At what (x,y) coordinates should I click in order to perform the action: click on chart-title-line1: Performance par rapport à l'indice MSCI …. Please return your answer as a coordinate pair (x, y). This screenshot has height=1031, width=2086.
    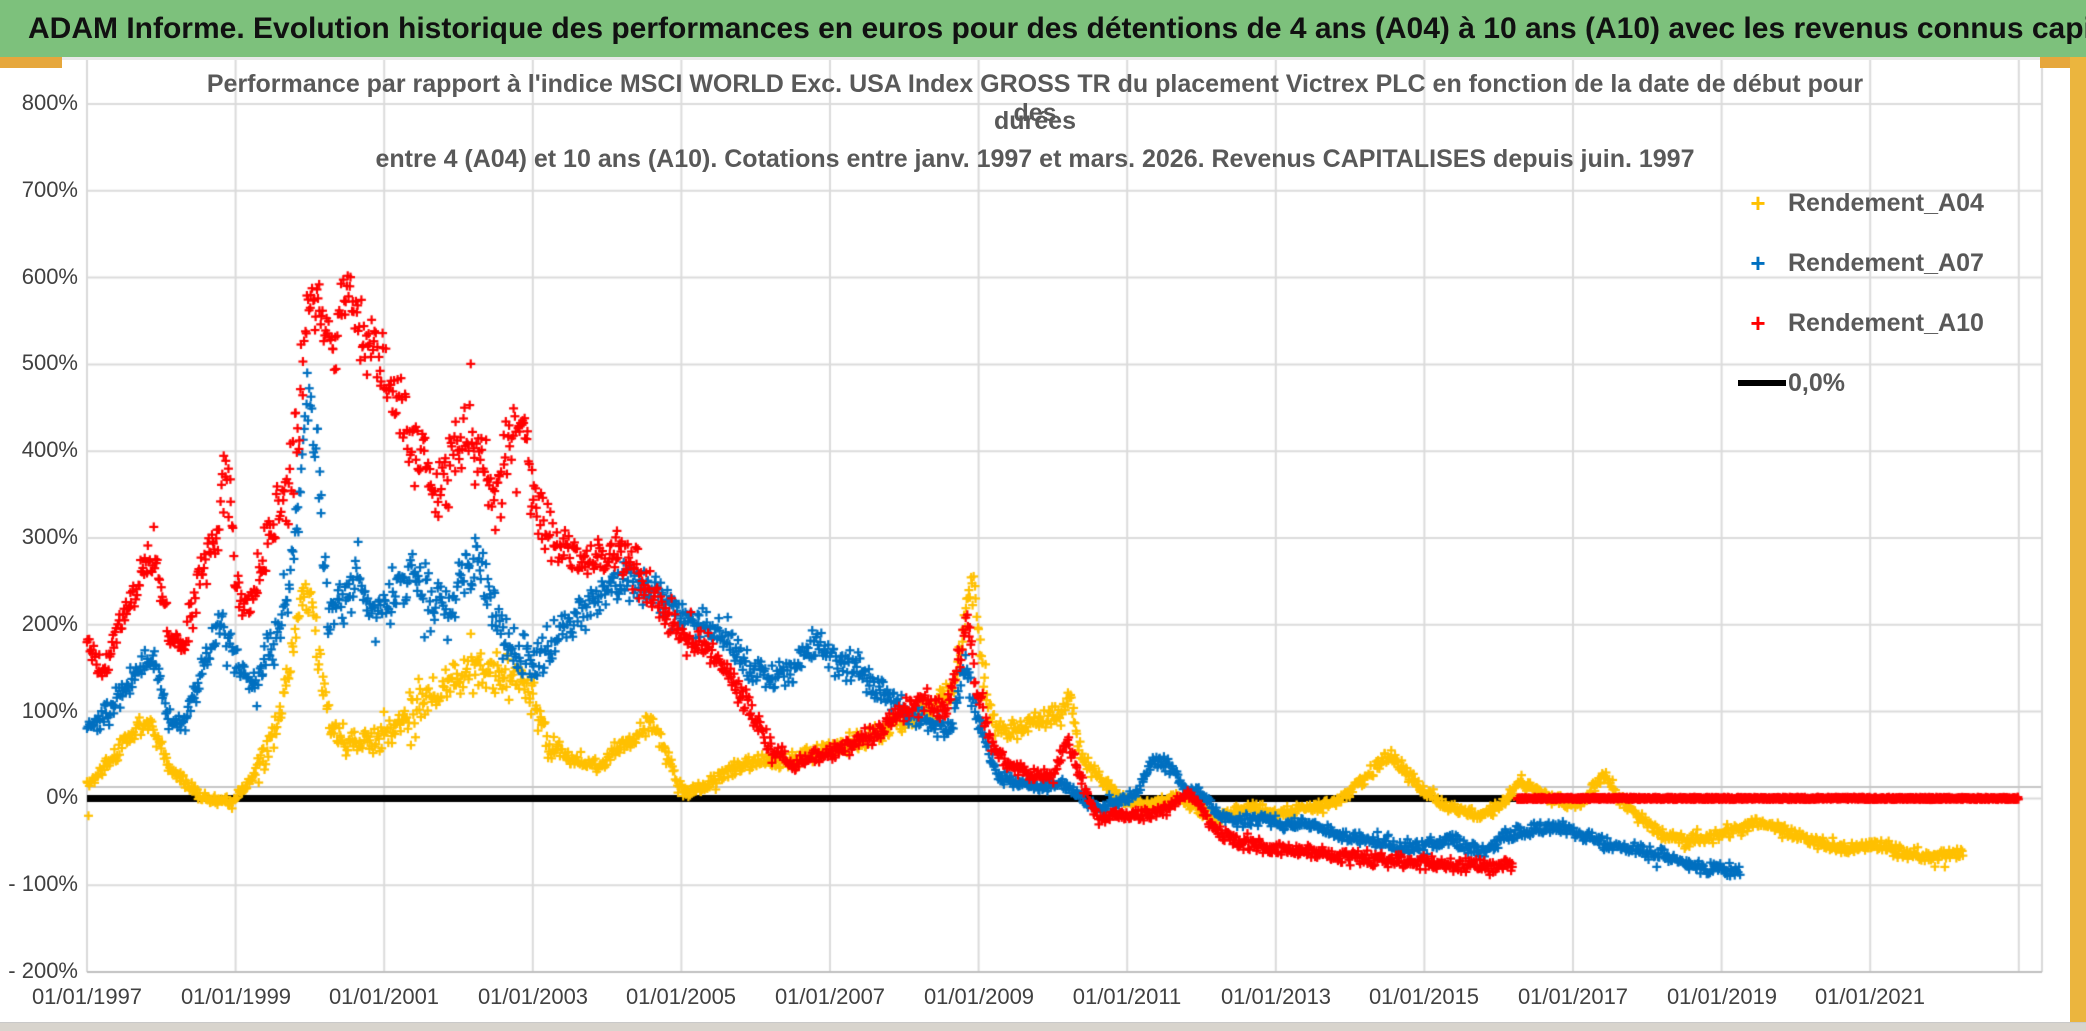
    Looking at the image, I should click on (1035, 98).